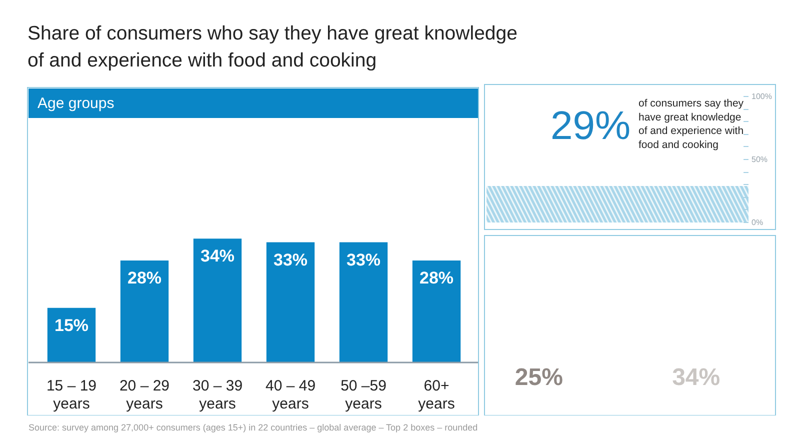 Image resolution: width=800 pixels, height=438 pixels. Describe the element at coordinates (76, 103) in the screenshot. I see `chart-subtitle: Age groups` at that location.